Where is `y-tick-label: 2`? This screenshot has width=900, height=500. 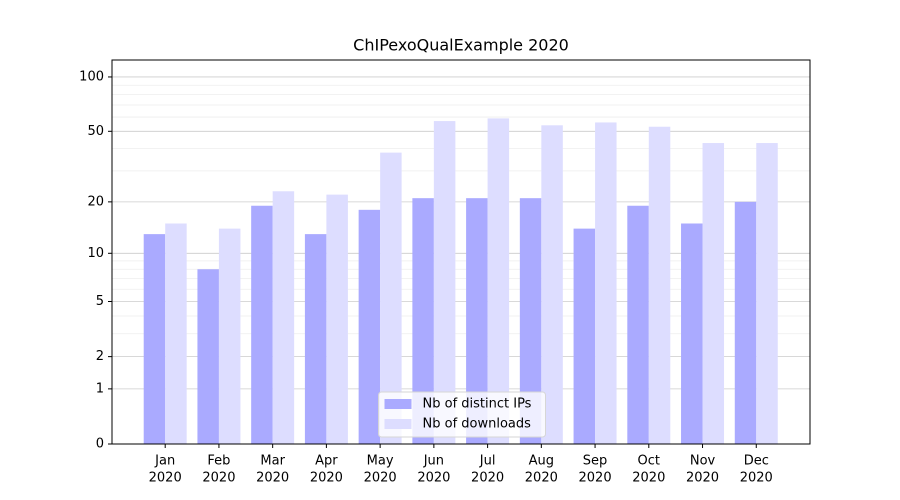
y-tick-label: 2 is located at coordinates (100, 356).